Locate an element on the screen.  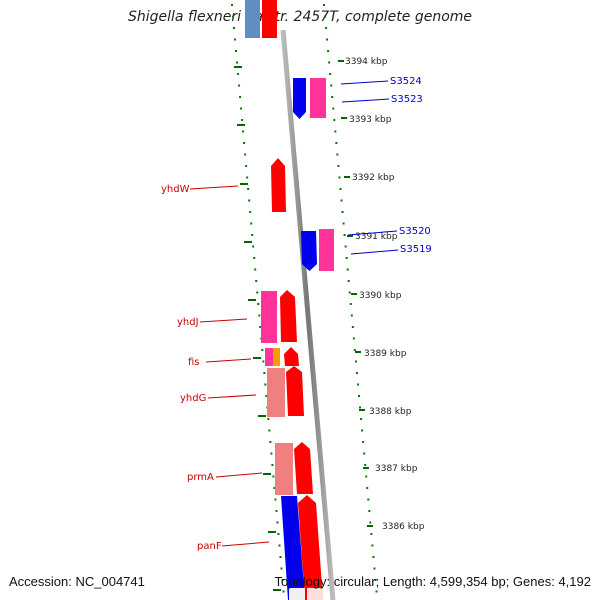
right-scale-track is located at coordinates (350, 298).